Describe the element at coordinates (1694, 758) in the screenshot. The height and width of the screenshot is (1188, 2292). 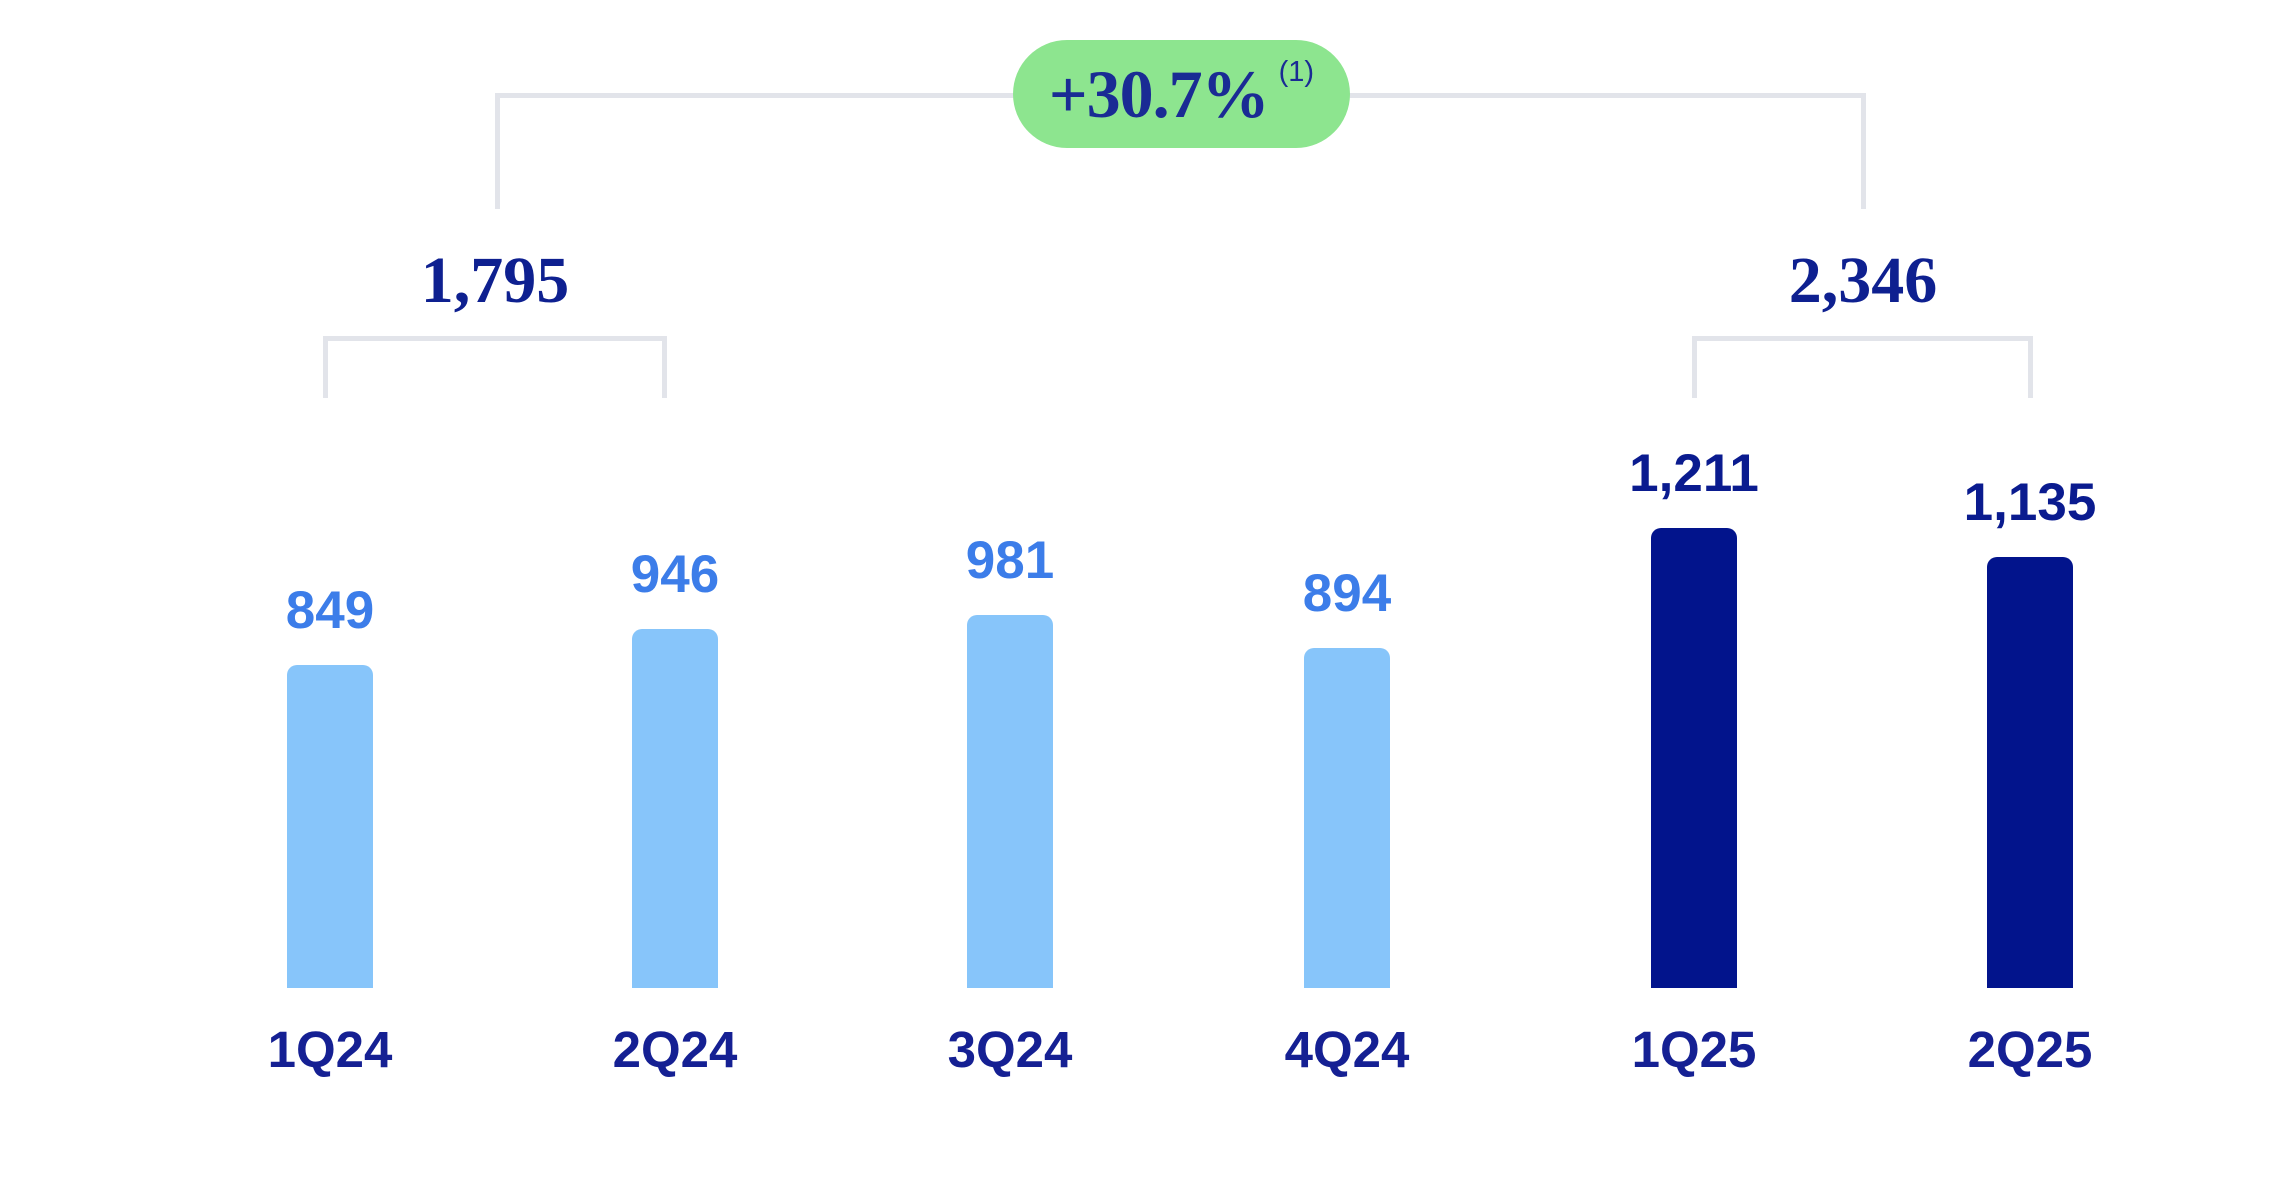
I see `bar-1q25` at that location.